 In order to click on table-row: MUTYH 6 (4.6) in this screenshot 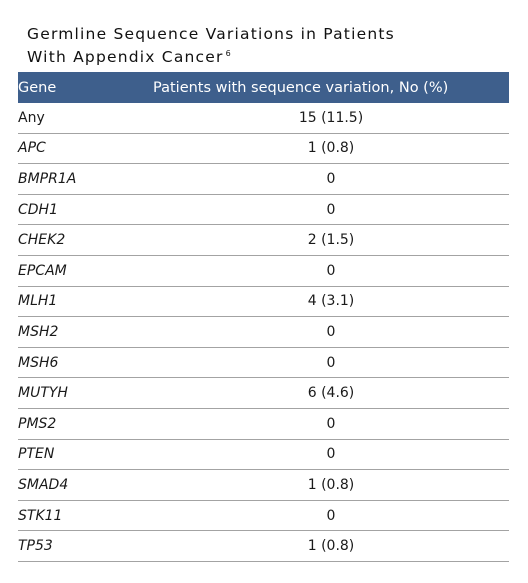, I will do `click(263, 393)`.